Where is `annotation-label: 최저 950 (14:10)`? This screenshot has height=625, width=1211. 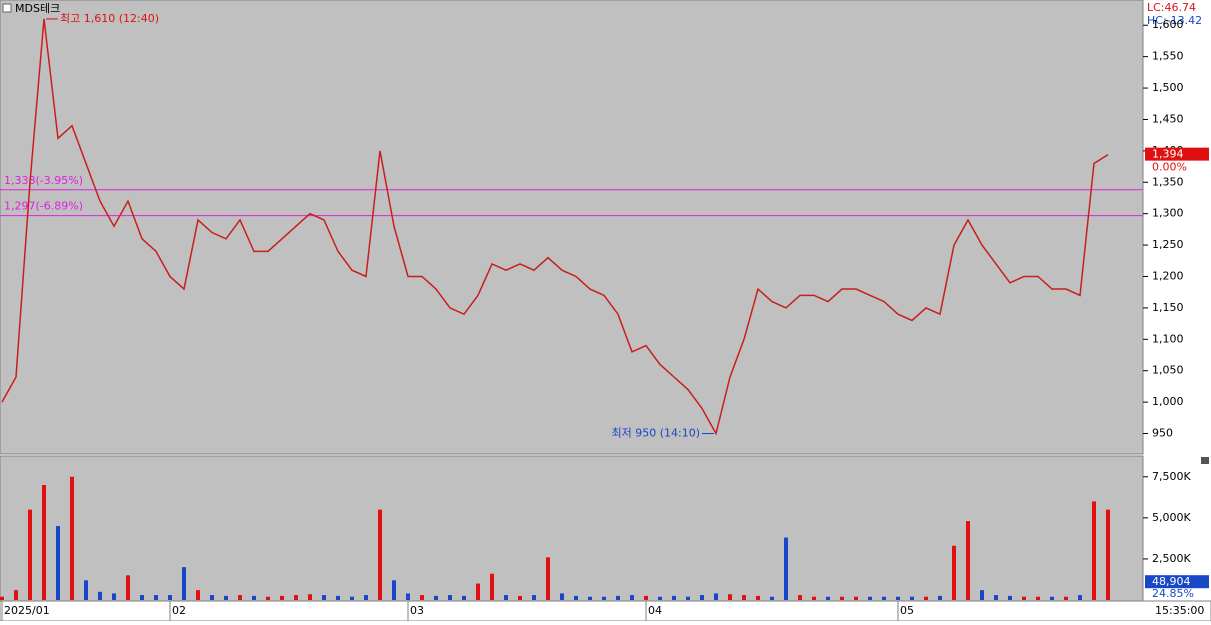 annotation-label: 최저 950 (14:10) is located at coordinates (655, 433).